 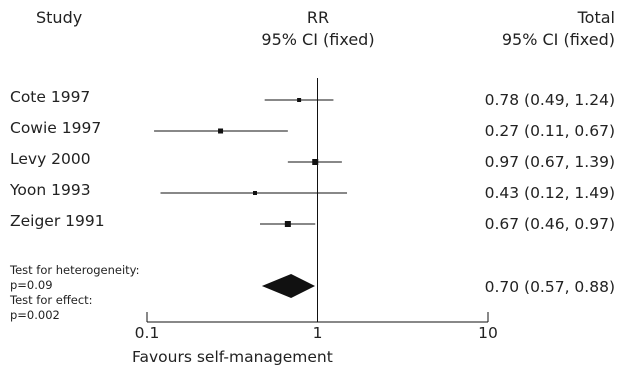 I want to click on pooled-estimate-diamond, so click(x=288, y=286).